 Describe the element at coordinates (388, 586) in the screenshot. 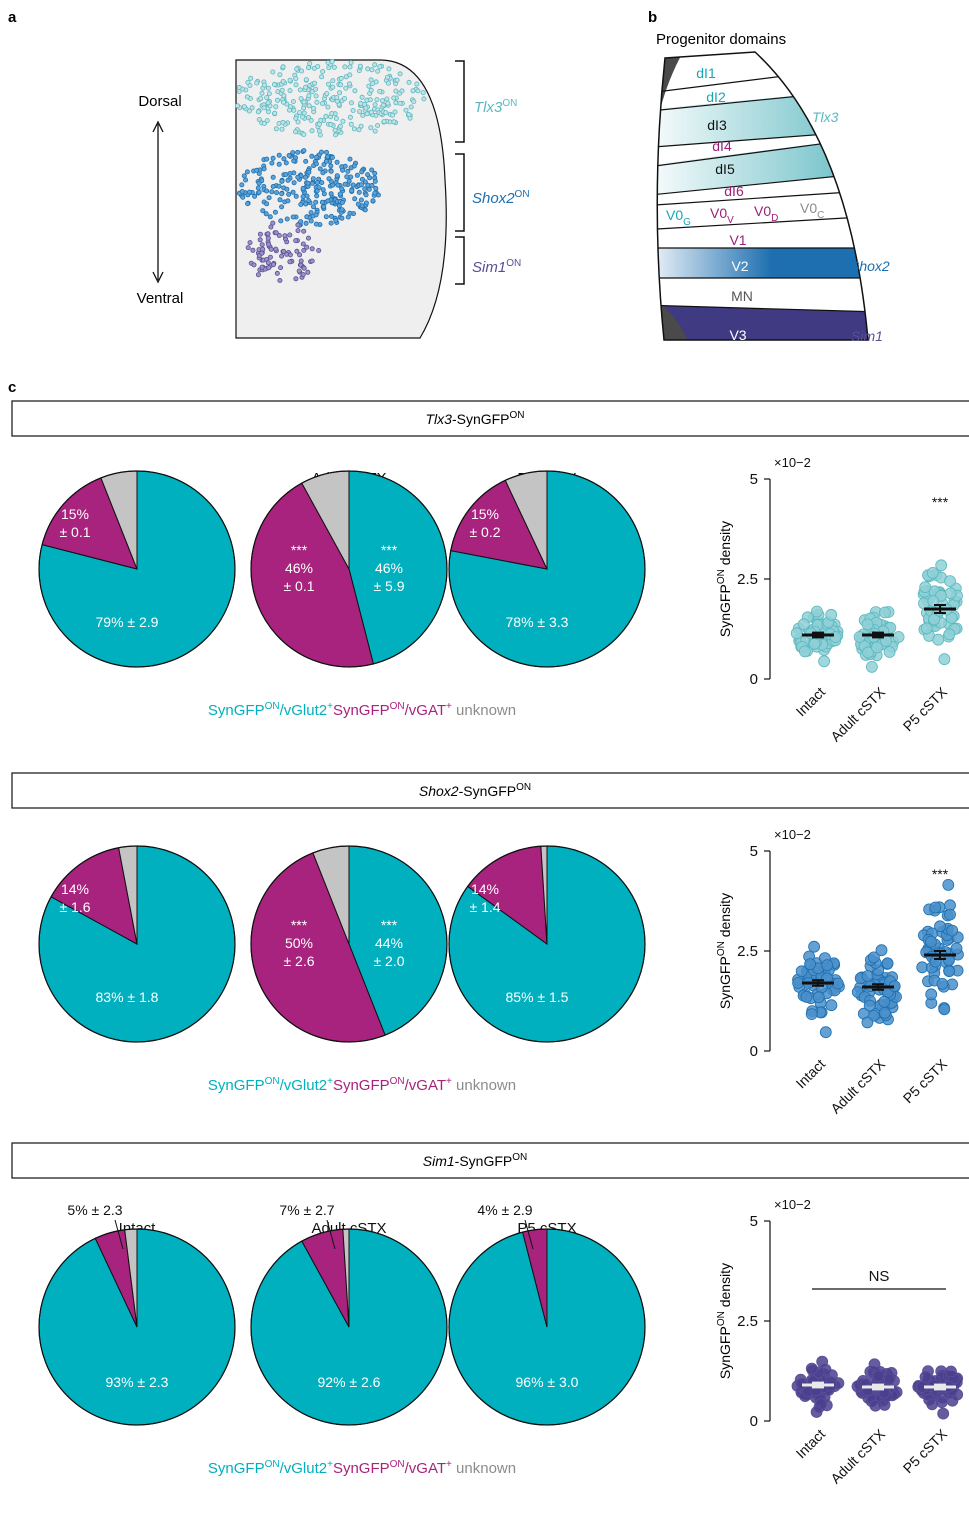

I see `glut-sem-label: ± 5.9` at that location.